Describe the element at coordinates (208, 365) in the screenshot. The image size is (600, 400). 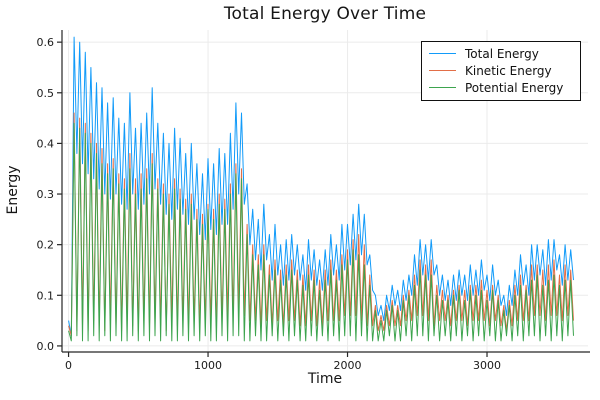
I see `x-tick-label: 1000` at that location.